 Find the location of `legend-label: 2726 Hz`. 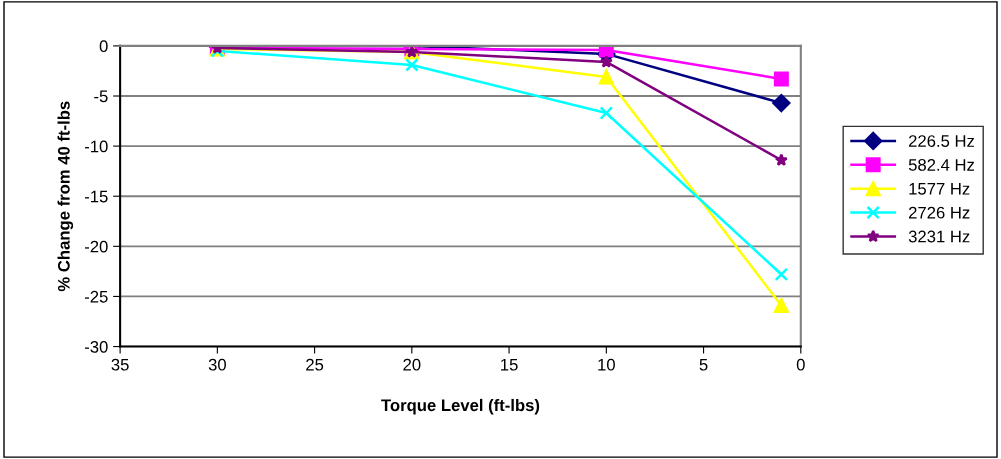

legend-label: 2726 Hz is located at coordinates (939, 212).